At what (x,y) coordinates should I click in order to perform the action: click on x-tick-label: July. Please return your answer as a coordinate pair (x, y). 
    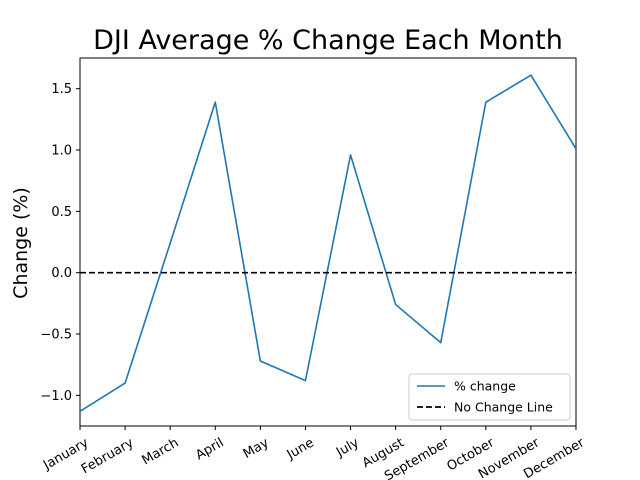
    Looking at the image, I should click on (347, 447).